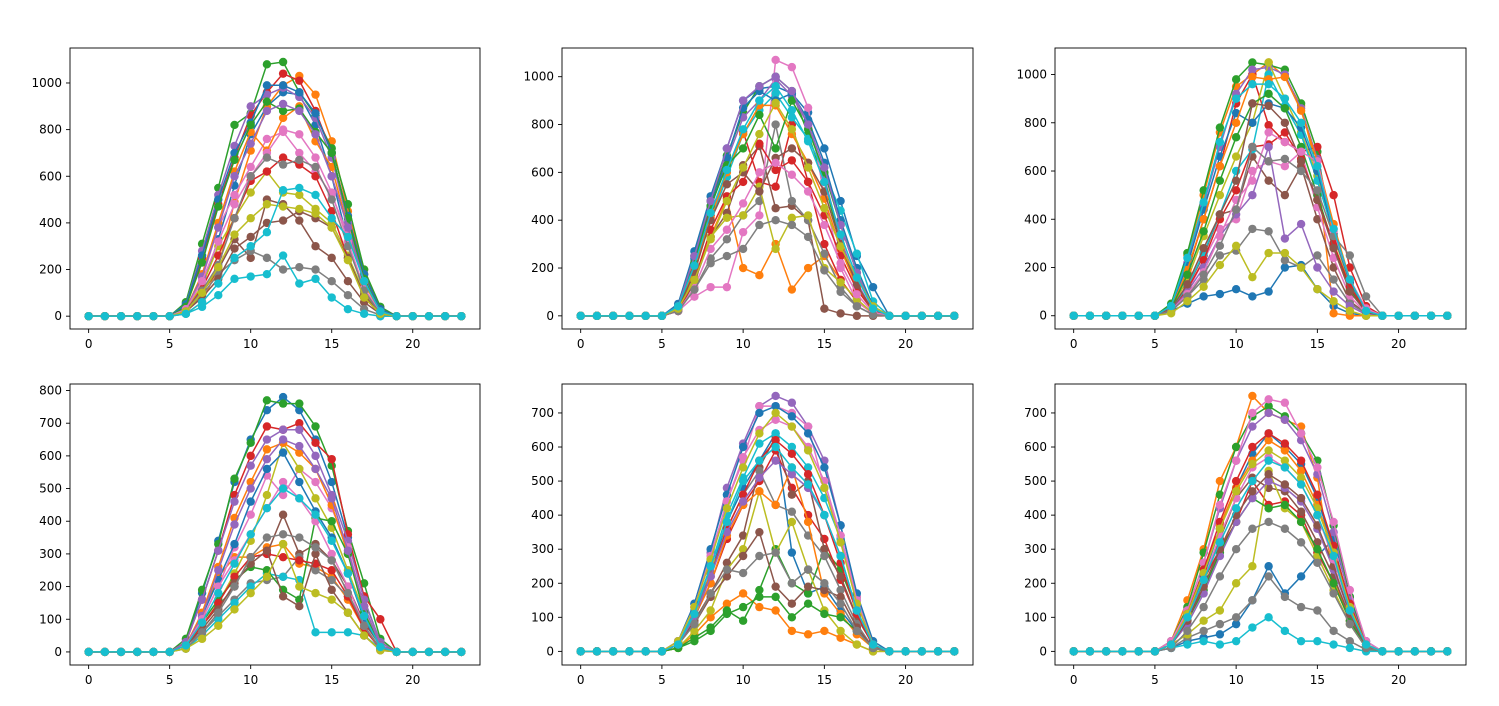 The image size is (1499, 706). What do you see at coordinates (1035, 617) in the screenshot?
I see `y-tick-label: 100` at bounding box center [1035, 617].